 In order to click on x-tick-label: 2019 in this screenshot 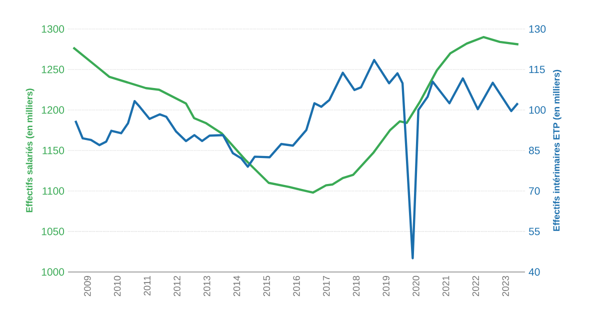, I will do `click(386, 286)`.